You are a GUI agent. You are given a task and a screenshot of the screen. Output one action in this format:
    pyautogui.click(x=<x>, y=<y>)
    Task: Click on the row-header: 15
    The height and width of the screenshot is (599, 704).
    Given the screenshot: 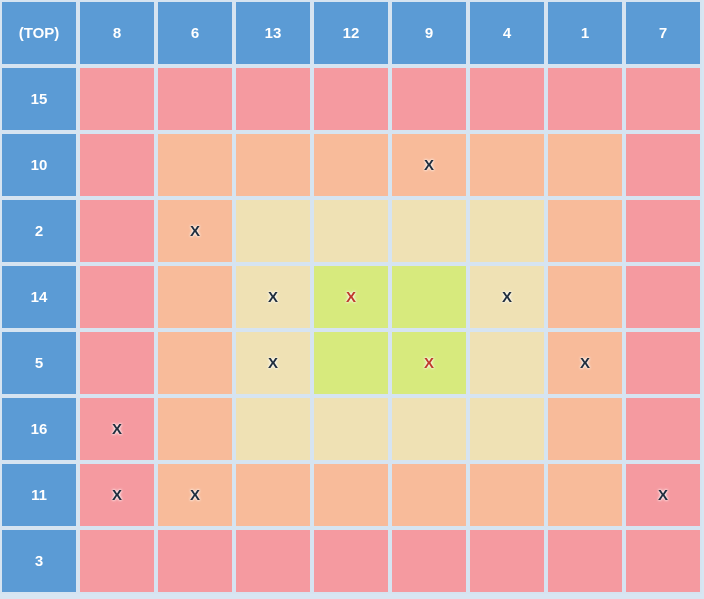 What is the action you would take?
    pyautogui.click(x=39, y=99)
    